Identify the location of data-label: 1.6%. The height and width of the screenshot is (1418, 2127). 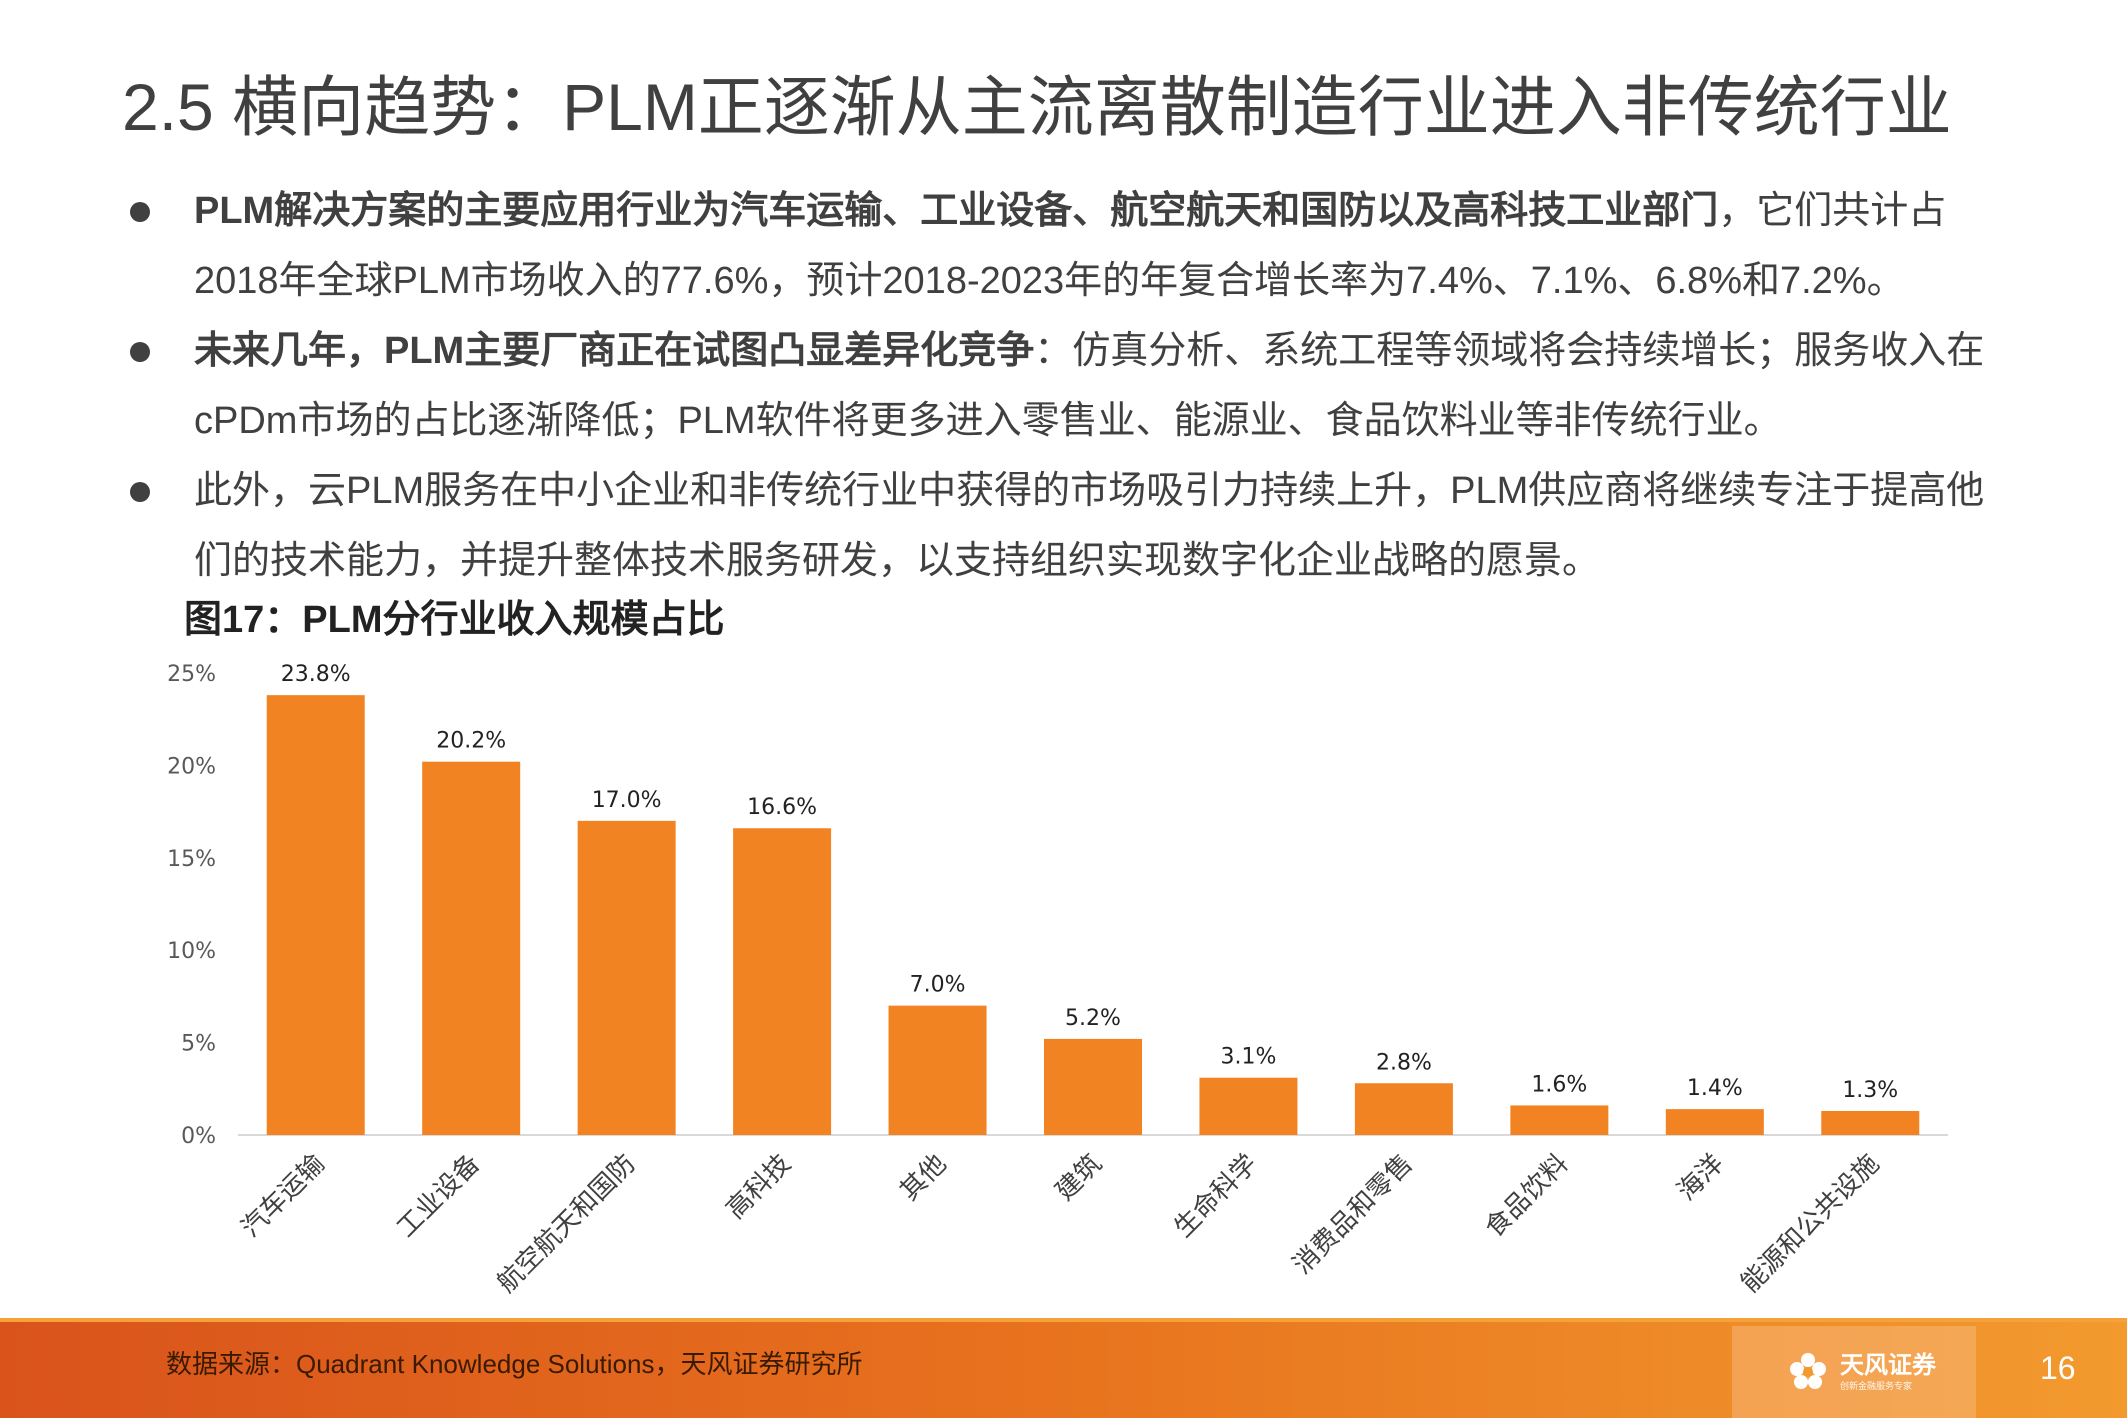
(1559, 1084).